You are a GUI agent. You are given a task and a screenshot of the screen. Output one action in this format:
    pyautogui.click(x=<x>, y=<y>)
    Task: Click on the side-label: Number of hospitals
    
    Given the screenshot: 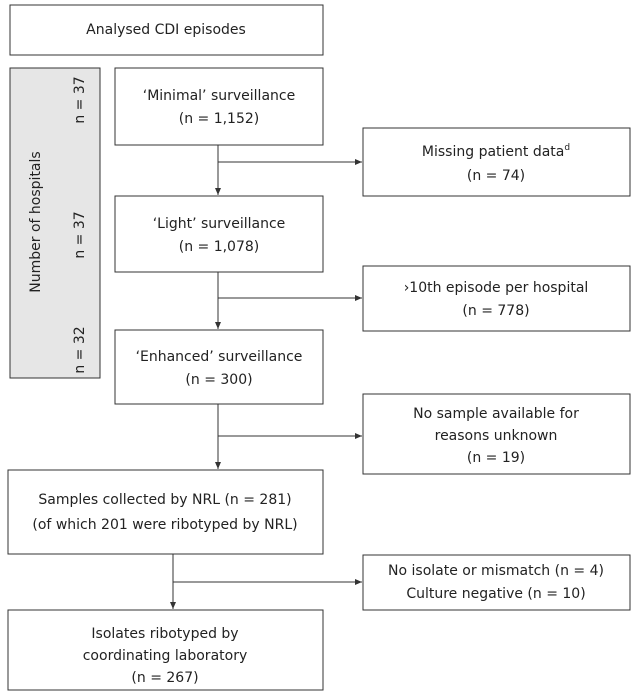 What is the action you would take?
    pyautogui.click(x=36, y=221)
    